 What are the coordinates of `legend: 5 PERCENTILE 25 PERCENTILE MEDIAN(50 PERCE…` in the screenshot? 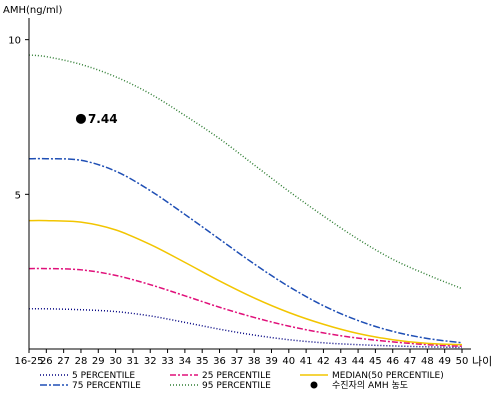 It's located at (242, 381).